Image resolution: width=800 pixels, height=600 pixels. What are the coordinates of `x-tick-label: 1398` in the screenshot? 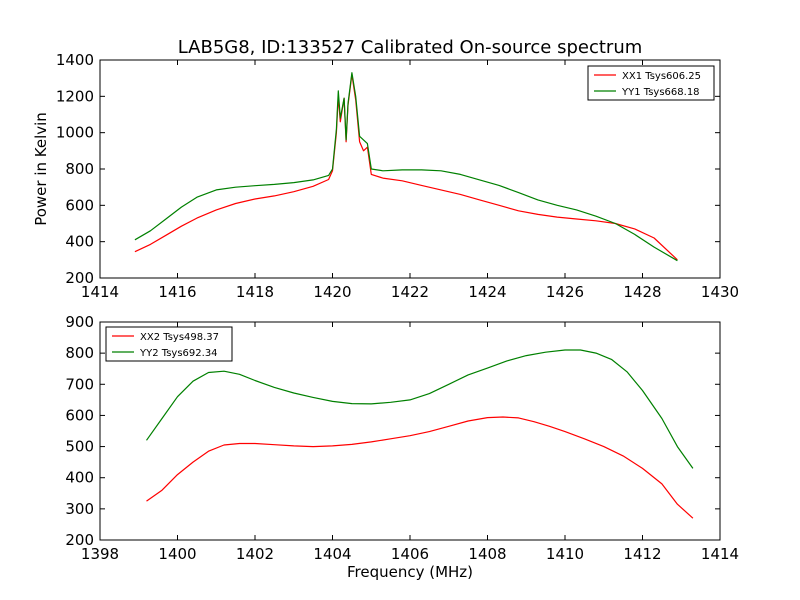 It's located at (100, 554).